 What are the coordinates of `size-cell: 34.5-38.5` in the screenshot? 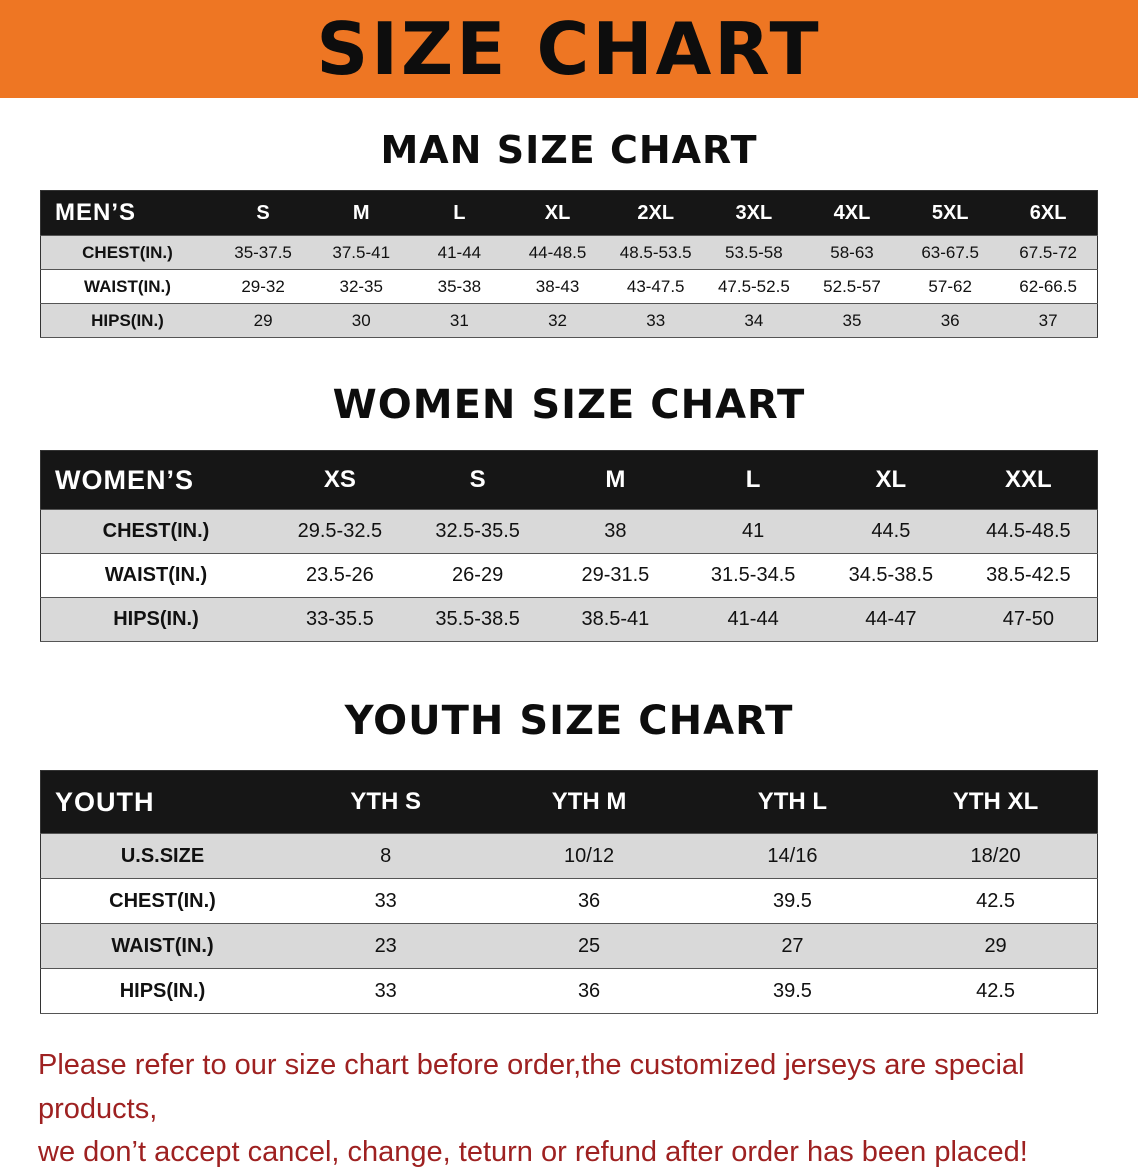 It's located at (891, 575).